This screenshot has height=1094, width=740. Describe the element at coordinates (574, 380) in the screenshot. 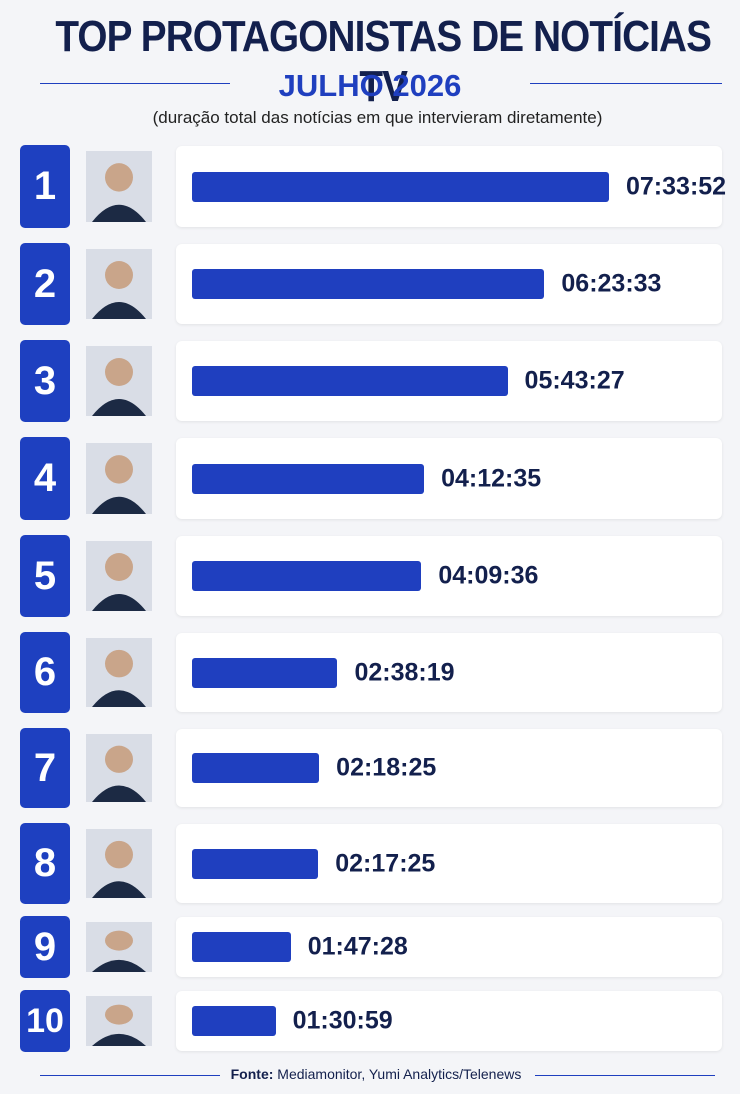

I see `value-label: 05:43:27` at that location.